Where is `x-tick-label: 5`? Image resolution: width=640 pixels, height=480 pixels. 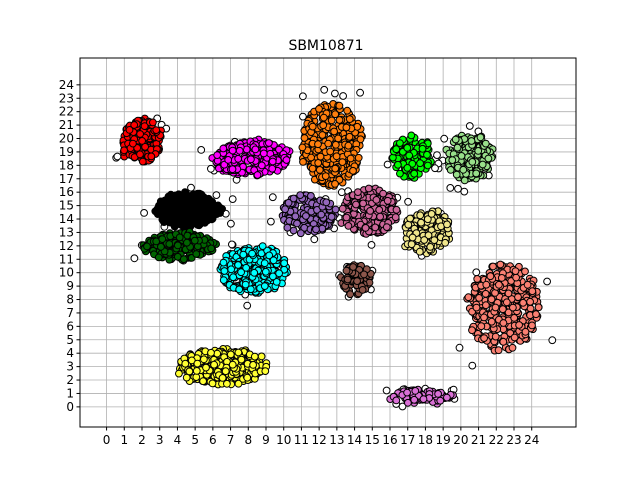
x-tick-label: 5 is located at coordinates (195, 440).